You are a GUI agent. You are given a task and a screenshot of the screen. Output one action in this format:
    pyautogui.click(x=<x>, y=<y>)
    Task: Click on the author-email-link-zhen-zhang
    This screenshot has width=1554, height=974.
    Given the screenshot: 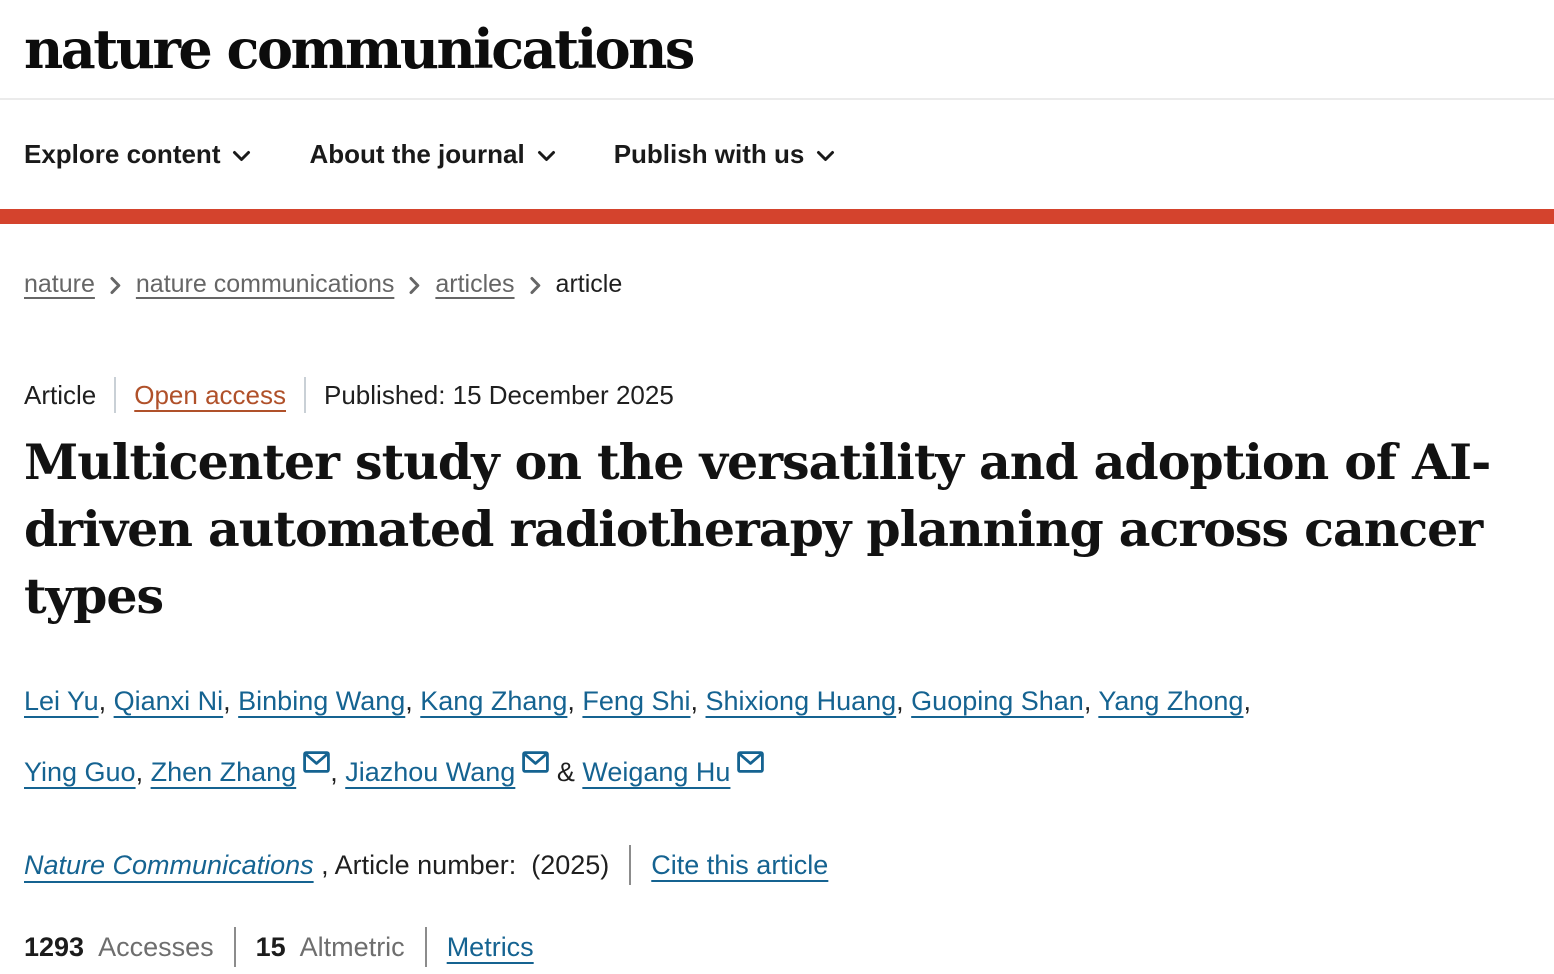 What is the action you would take?
    pyautogui.click(x=317, y=764)
    